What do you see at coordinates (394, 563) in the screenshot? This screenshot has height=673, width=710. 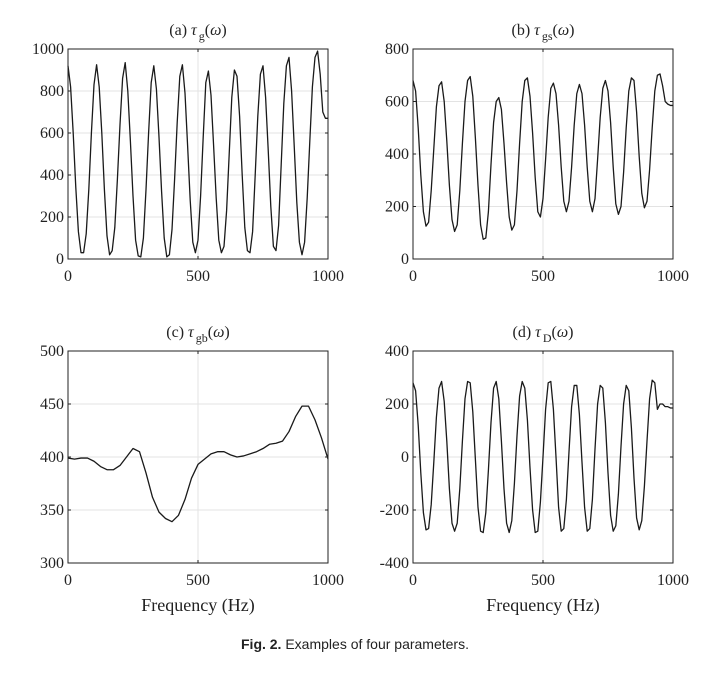 I see `y-tick-label: -400` at bounding box center [394, 563].